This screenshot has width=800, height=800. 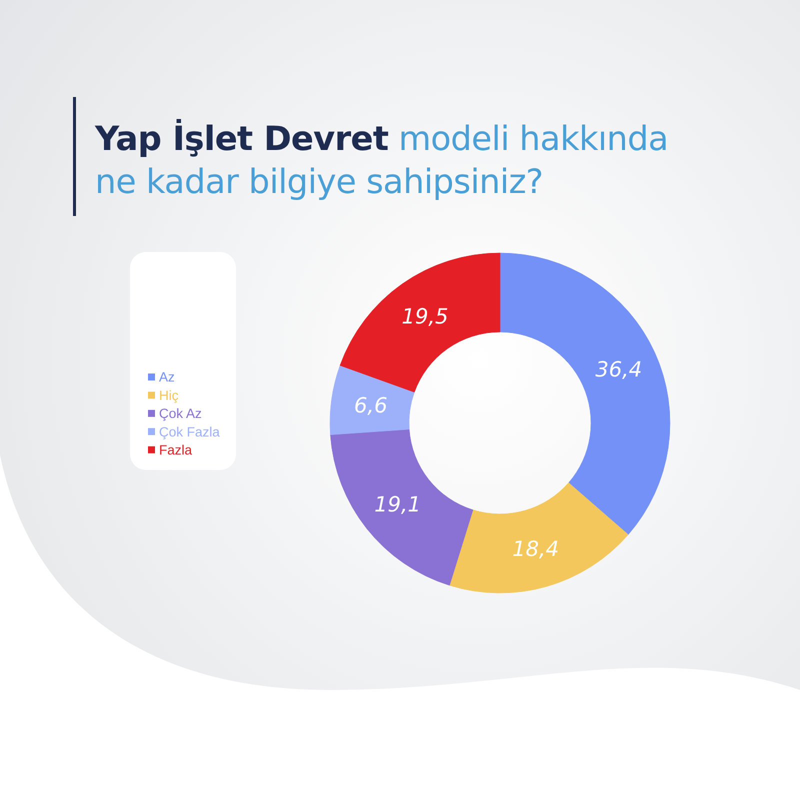 I want to click on data-label: 19,1, so click(x=398, y=504).